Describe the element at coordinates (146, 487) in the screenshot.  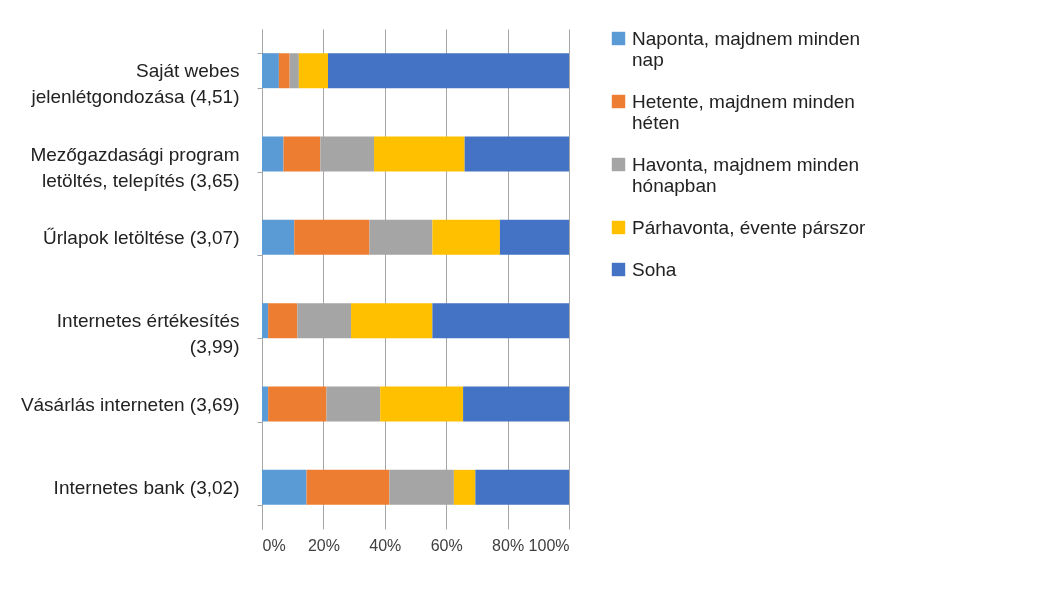
I see `y-tick-label: Internetes bank (3,02)` at that location.